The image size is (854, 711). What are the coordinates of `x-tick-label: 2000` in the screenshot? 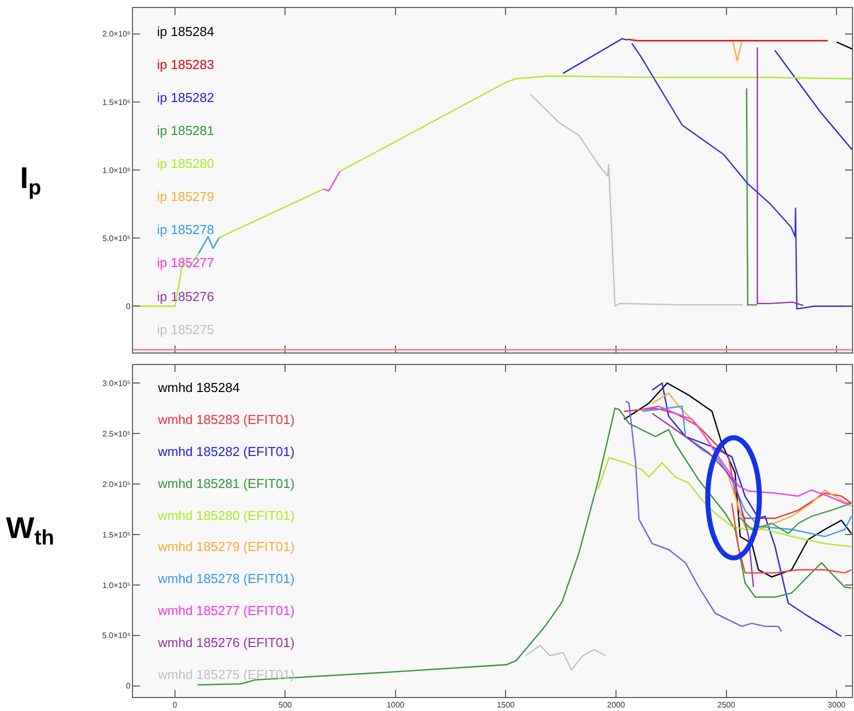 It's located at (616, 705).